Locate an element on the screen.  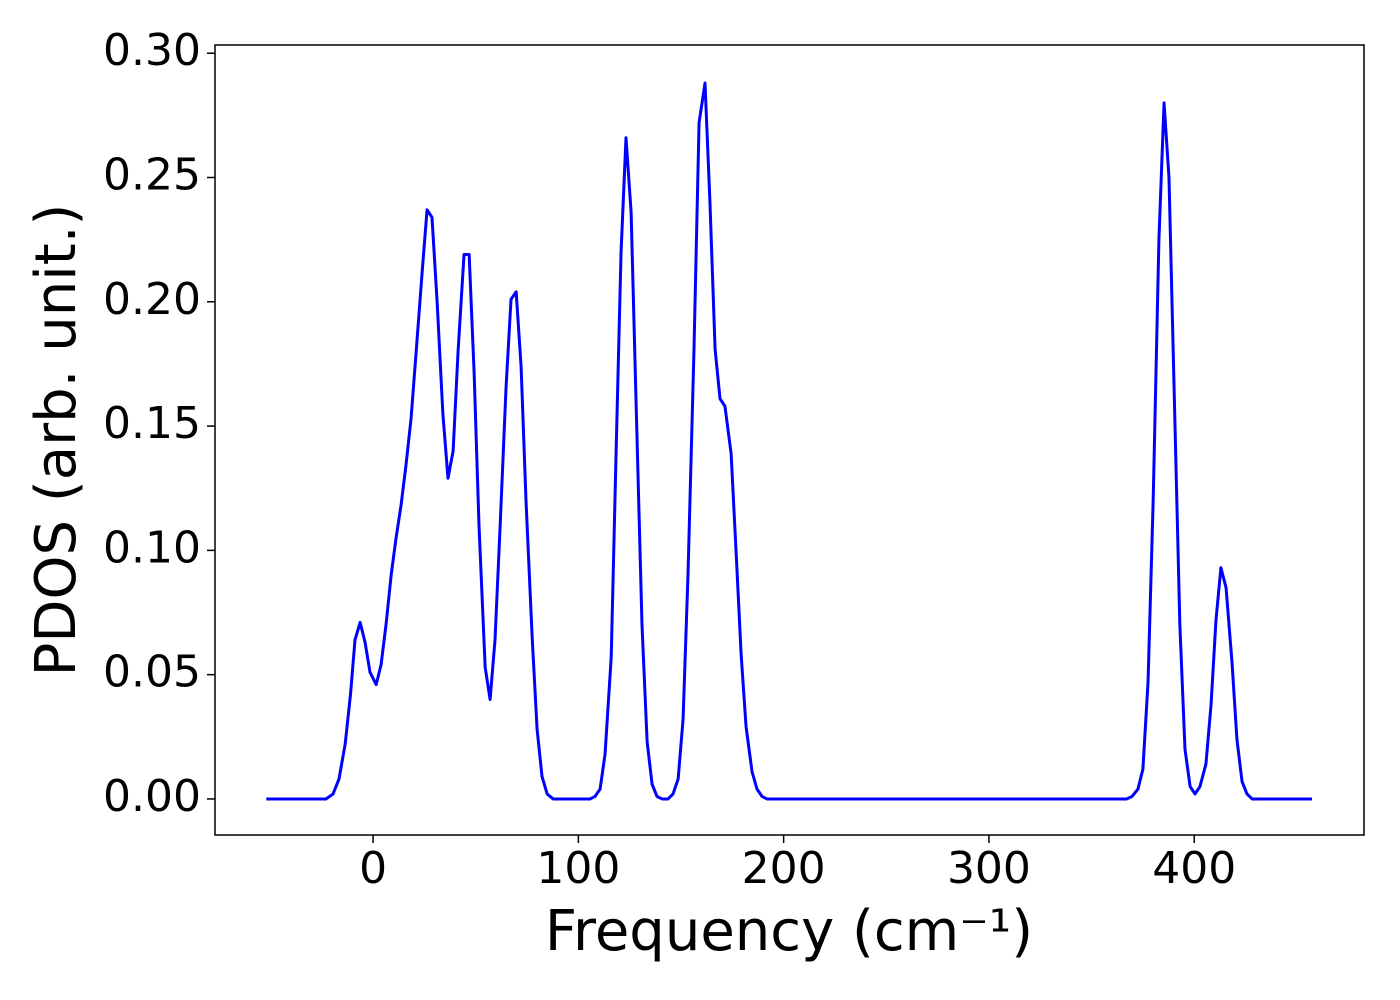
x-tick-label: 0 is located at coordinates (373, 868).